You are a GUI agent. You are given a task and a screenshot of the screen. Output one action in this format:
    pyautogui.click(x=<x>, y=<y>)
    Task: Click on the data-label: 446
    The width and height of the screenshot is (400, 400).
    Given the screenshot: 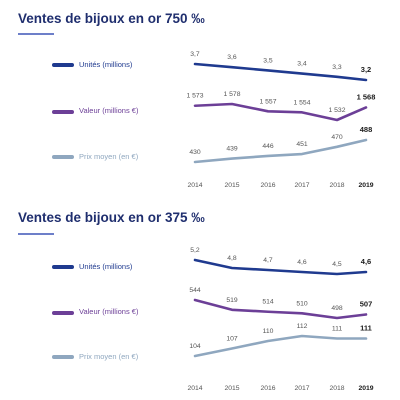 What is the action you would take?
    pyautogui.click(x=268, y=146)
    